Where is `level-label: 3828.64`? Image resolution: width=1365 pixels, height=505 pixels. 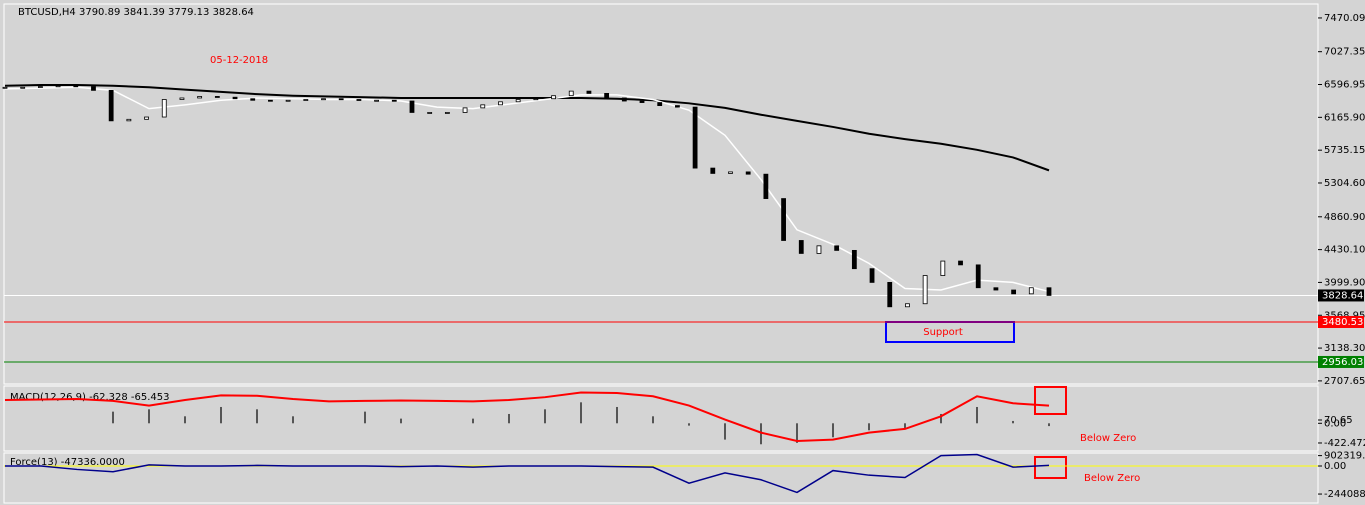 level-label: 3828.64 is located at coordinates (1342, 295).